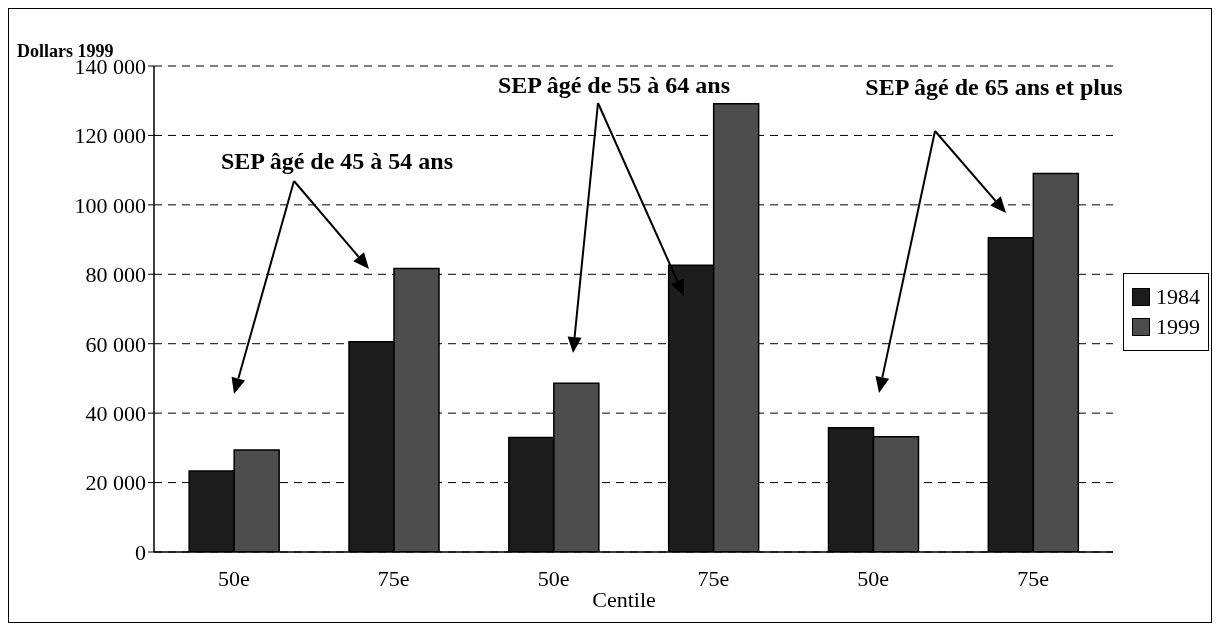 The image size is (1220, 631). Describe the element at coordinates (110, 136) in the screenshot. I see `y-tick-label: 120 000` at that location.